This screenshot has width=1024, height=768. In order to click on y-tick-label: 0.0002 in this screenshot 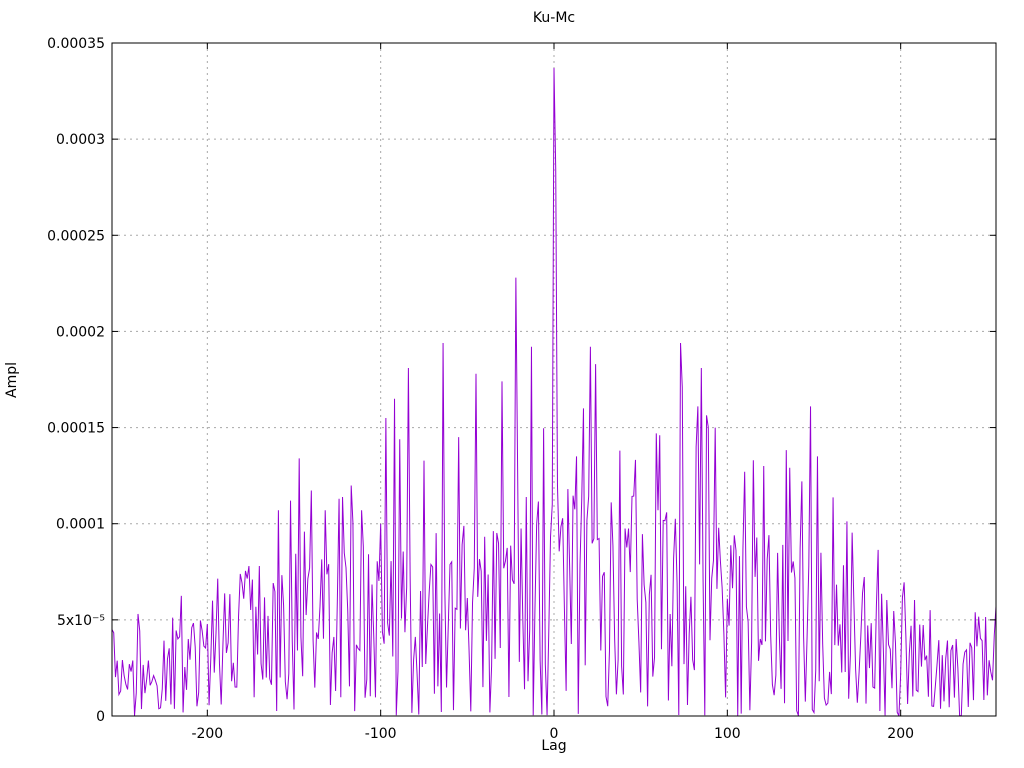, I will do `click(80, 332)`.